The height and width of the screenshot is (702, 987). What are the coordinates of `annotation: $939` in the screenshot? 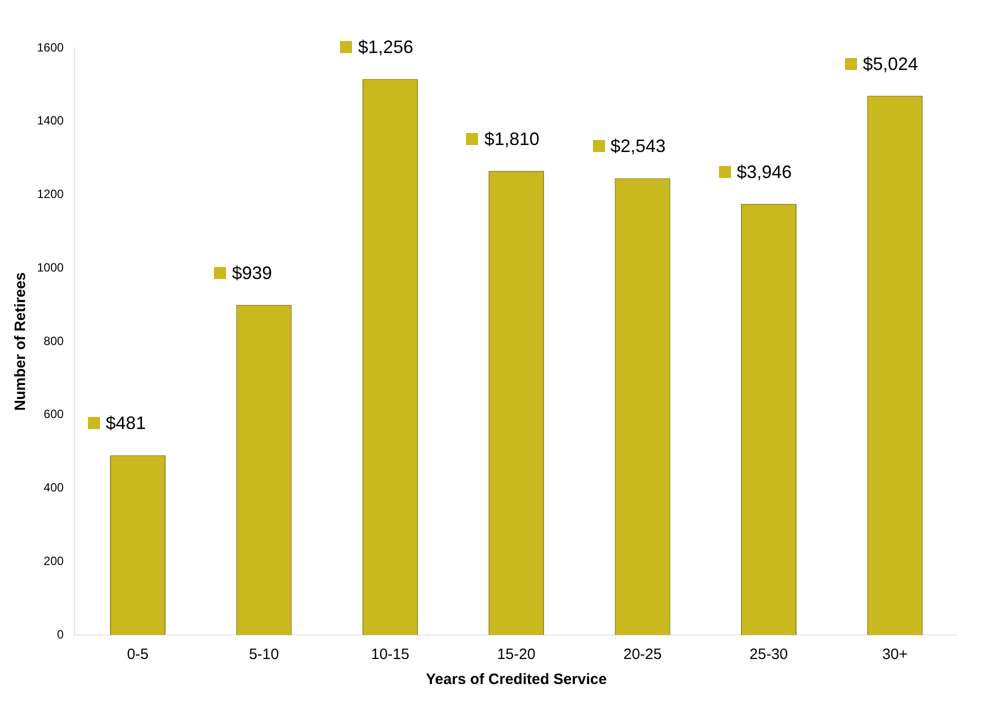 It's located at (252, 273).